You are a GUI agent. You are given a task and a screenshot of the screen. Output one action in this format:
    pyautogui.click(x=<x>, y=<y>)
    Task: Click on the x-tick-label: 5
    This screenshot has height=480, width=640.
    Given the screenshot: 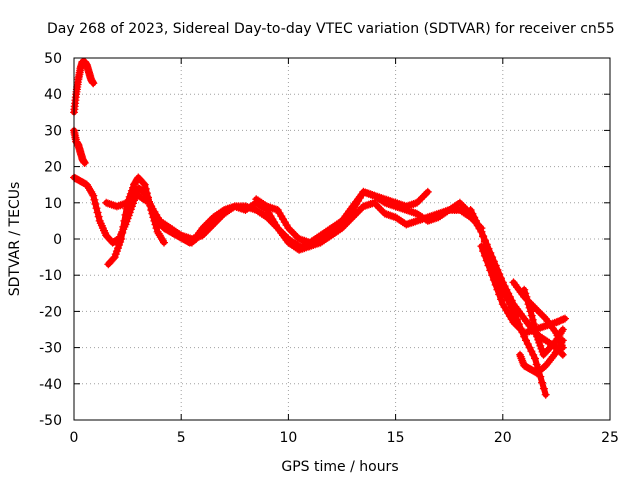 What is the action you would take?
    pyautogui.click(x=181, y=438)
    